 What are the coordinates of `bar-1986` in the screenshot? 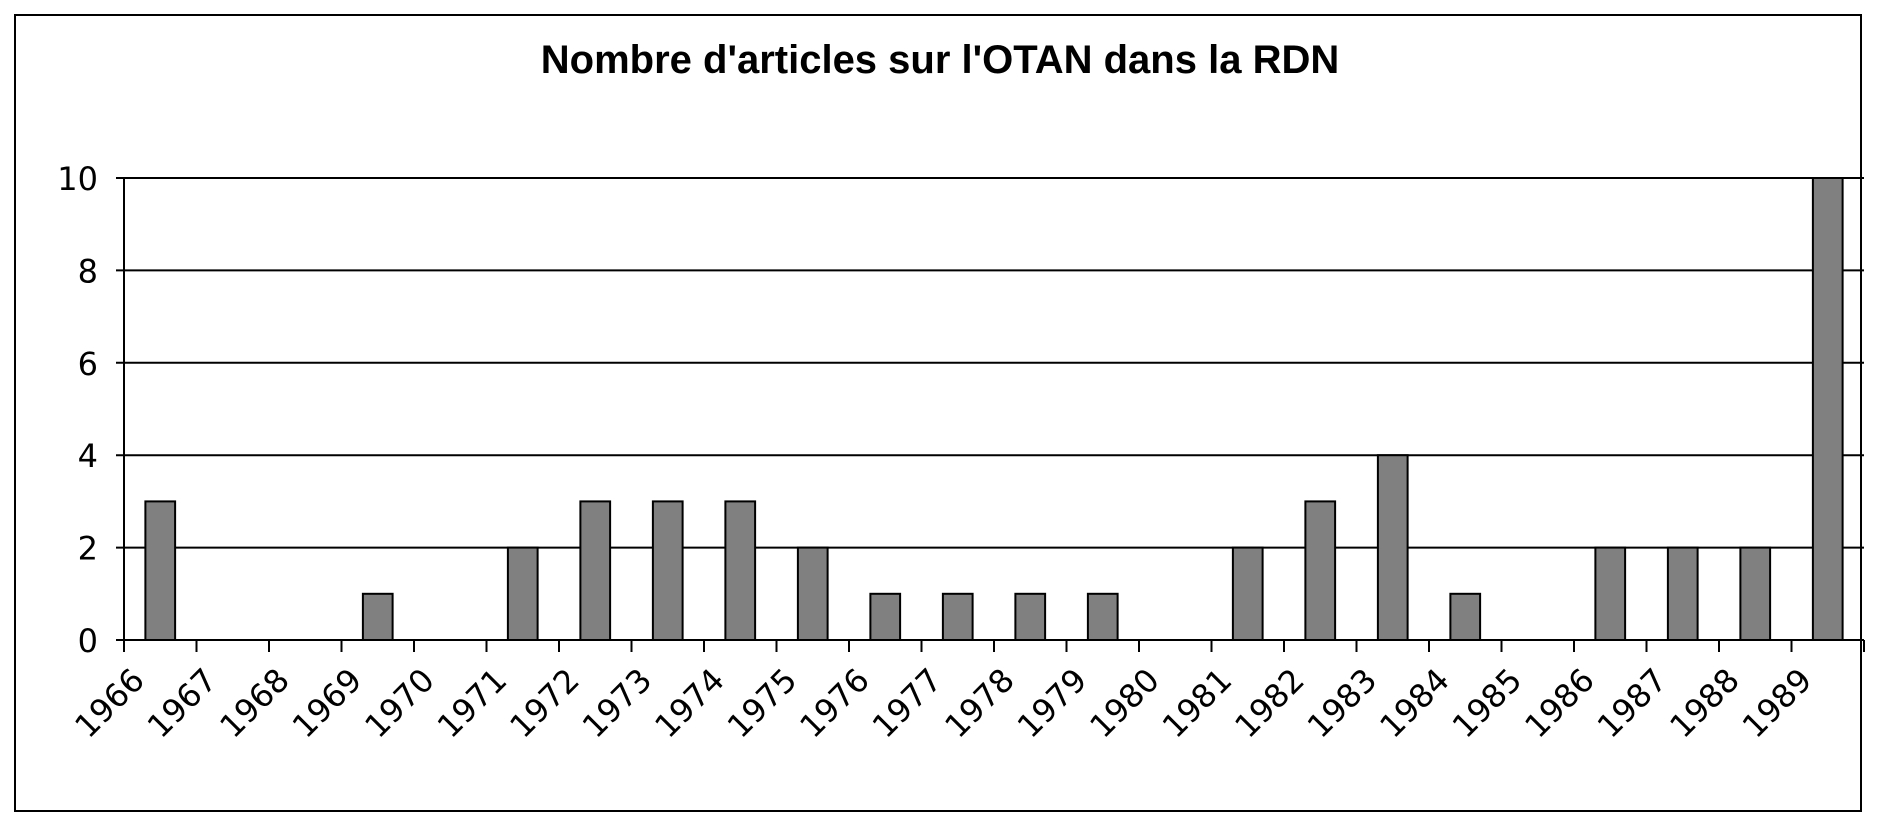 It's located at (1610, 593).